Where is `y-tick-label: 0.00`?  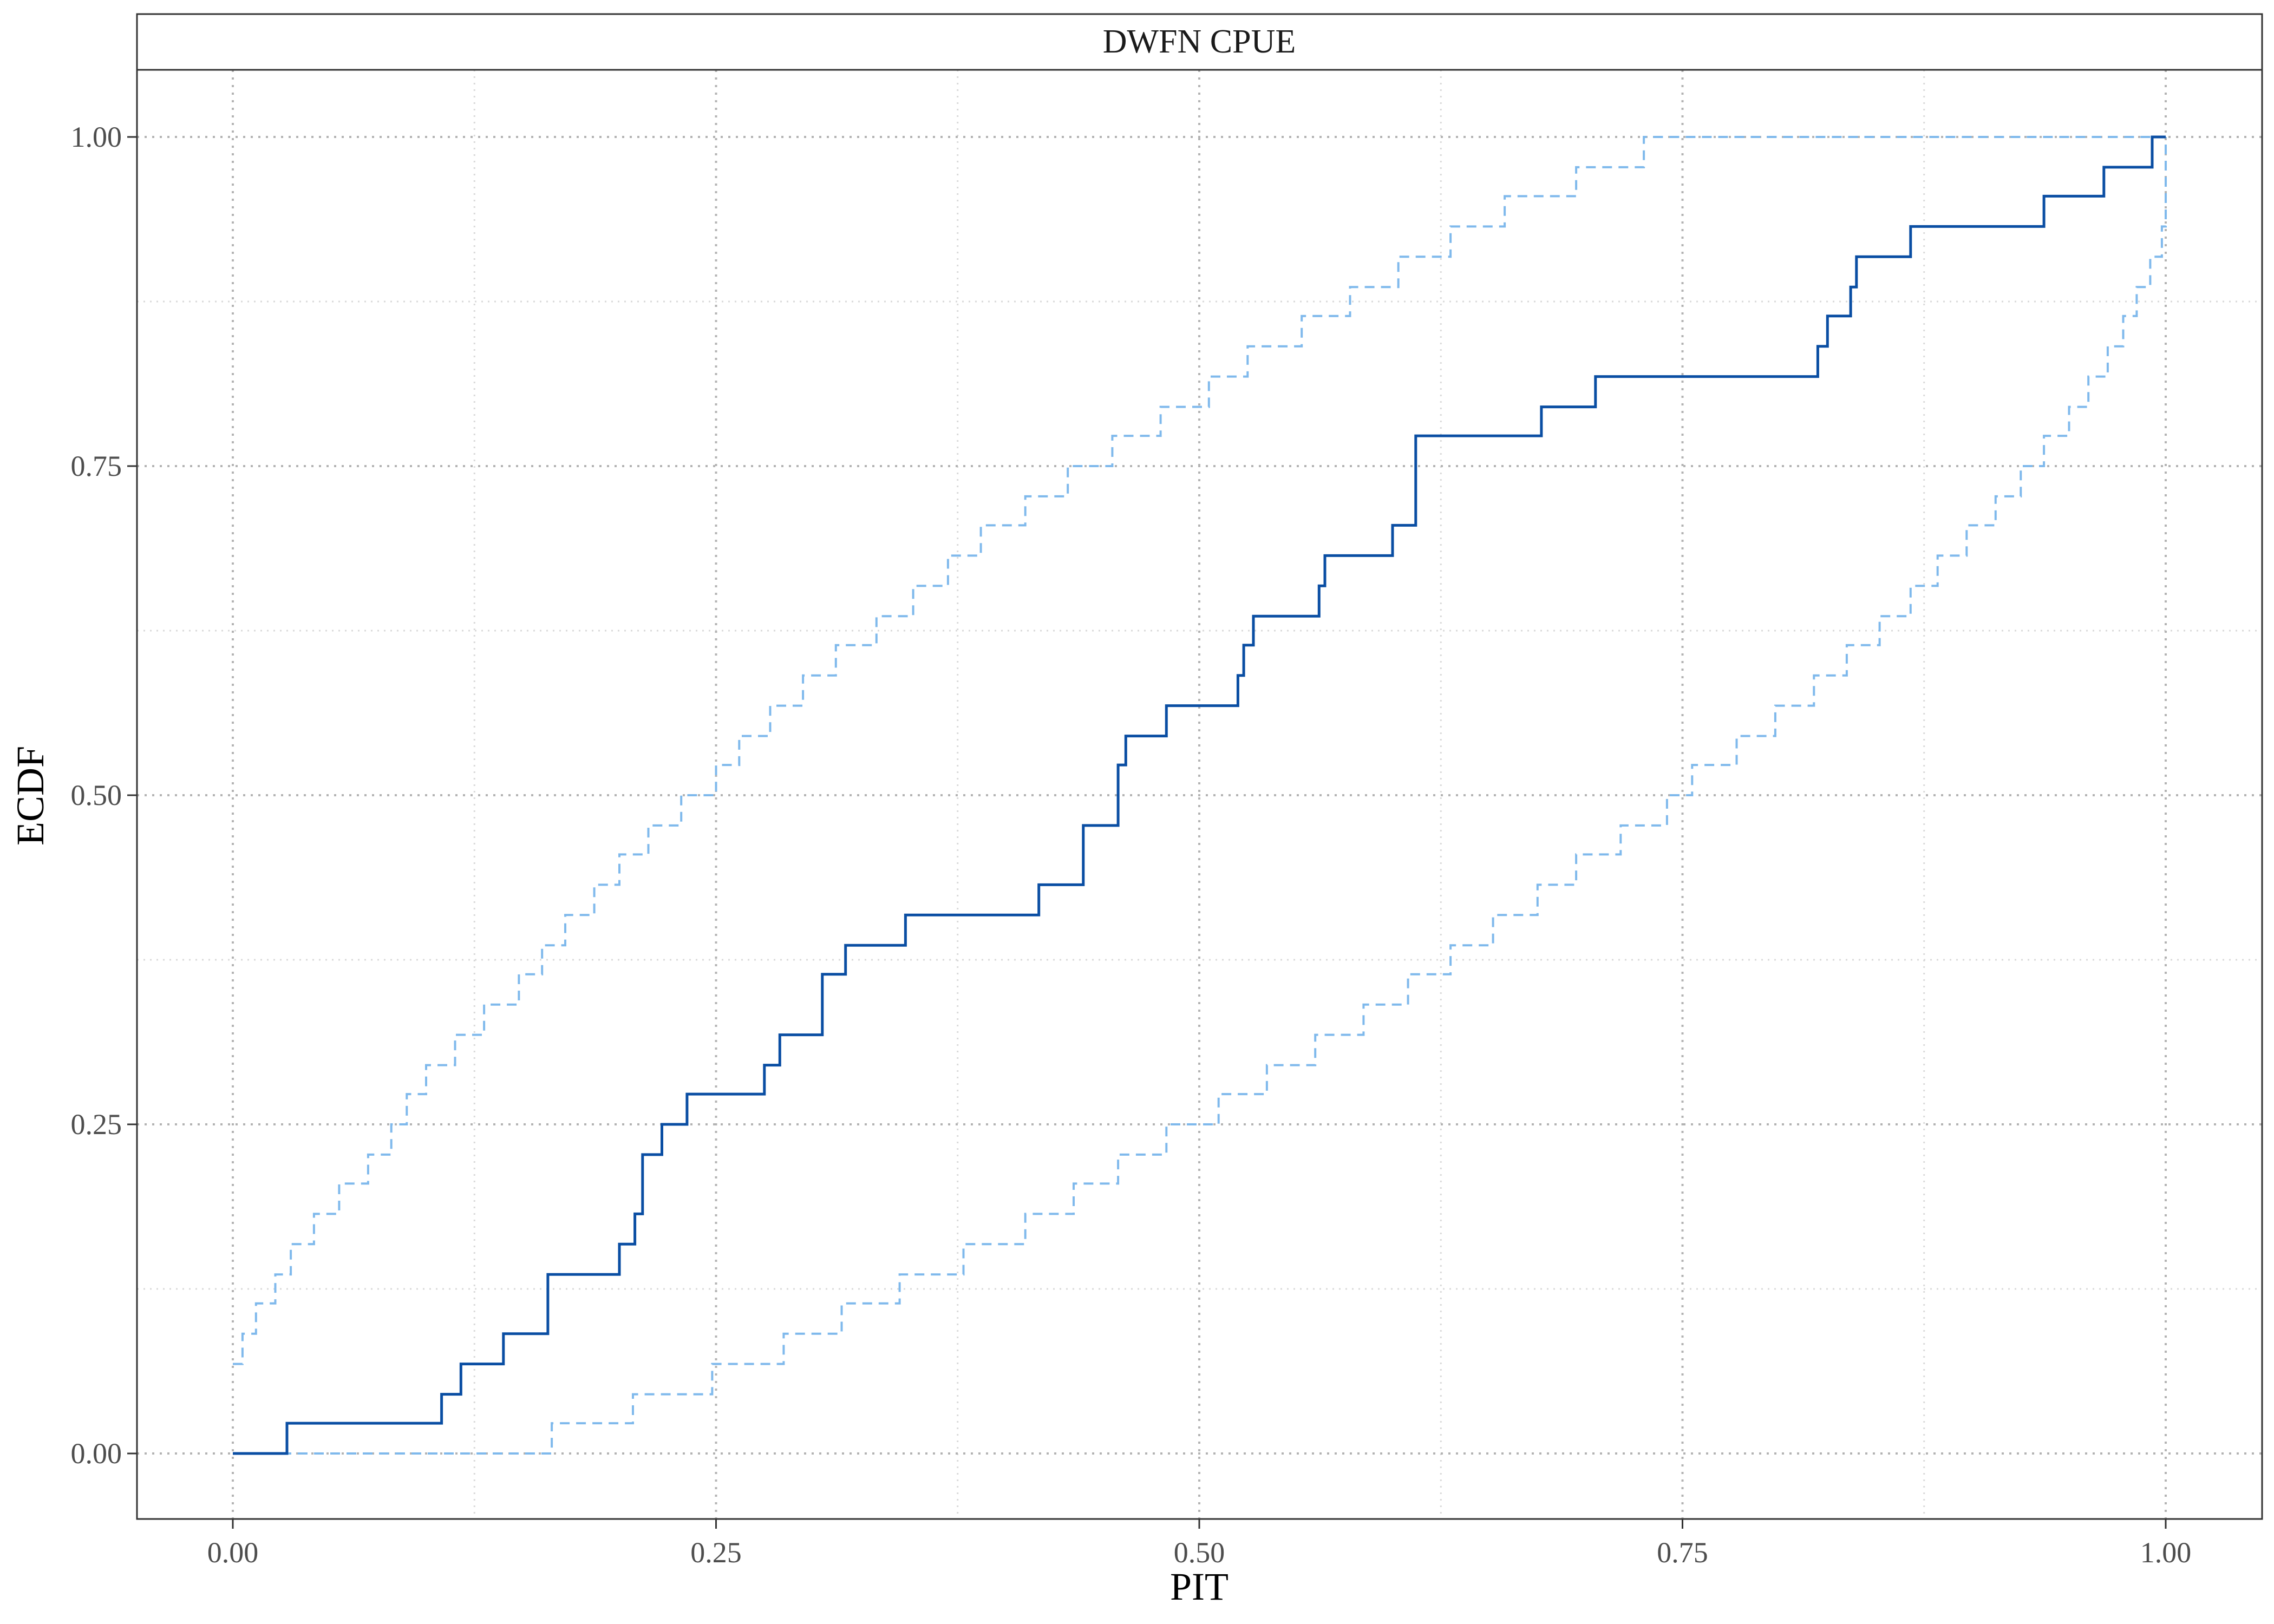 y-tick-label: 0.00 is located at coordinates (97, 1453).